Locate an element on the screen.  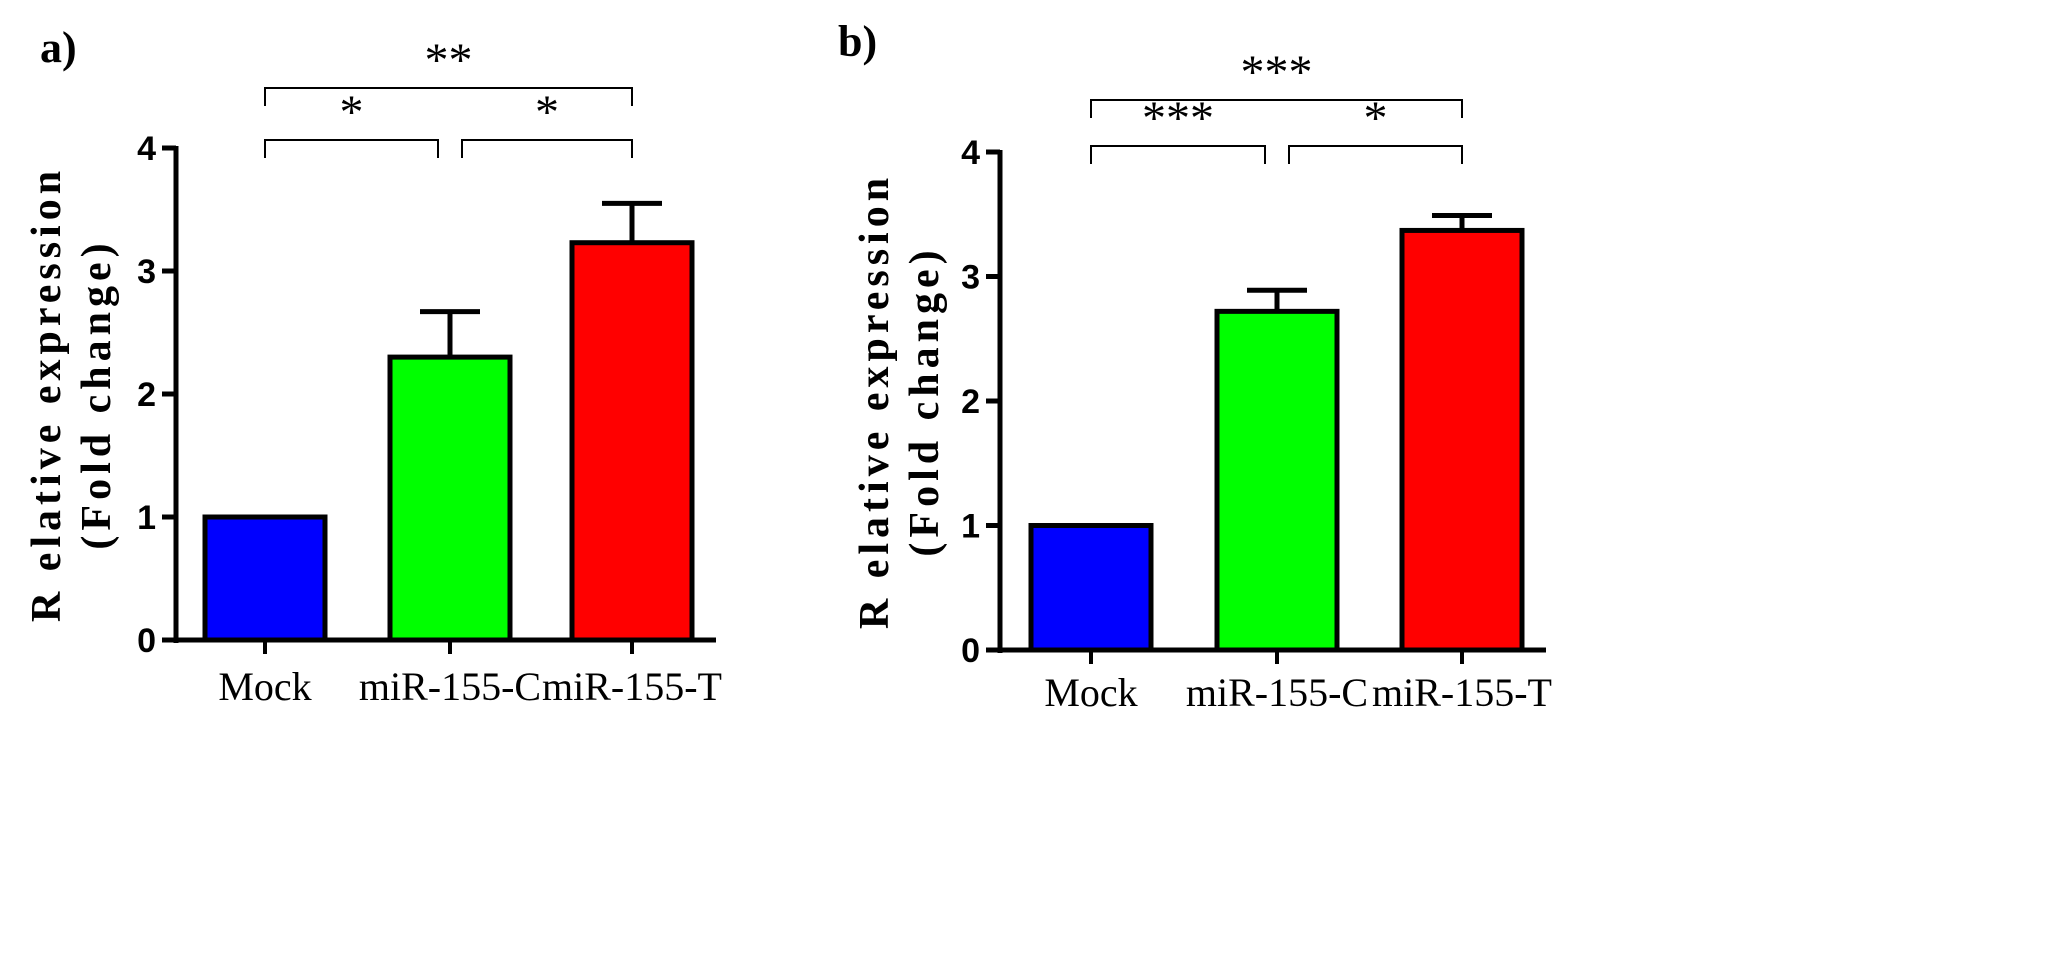
panel-label: a) is located at coordinates (58, 47).